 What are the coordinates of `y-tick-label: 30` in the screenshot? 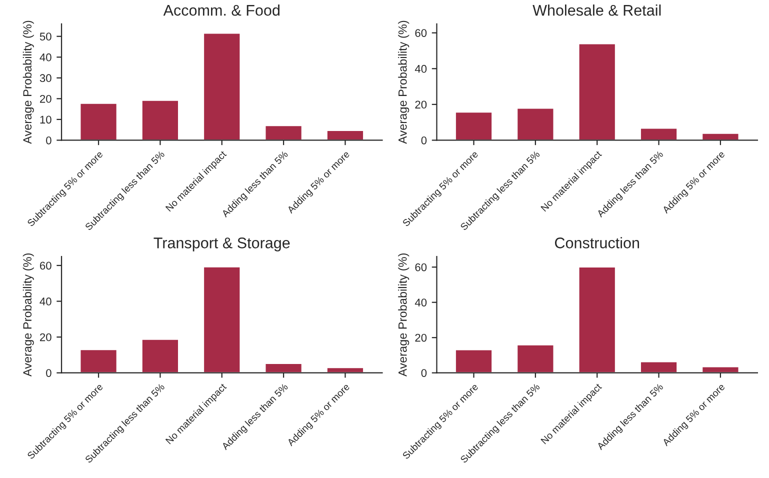 It's located at (46, 78).